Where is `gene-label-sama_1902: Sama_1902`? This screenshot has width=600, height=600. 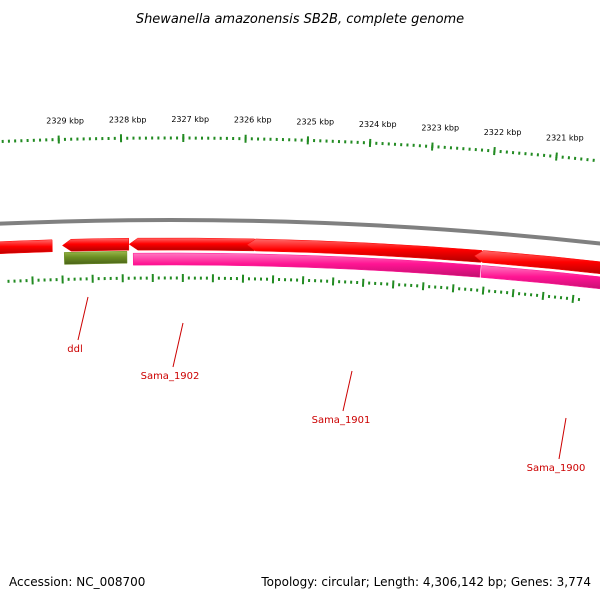 gene-label-sama_1902: Sama_1902 is located at coordinates (170, 376).